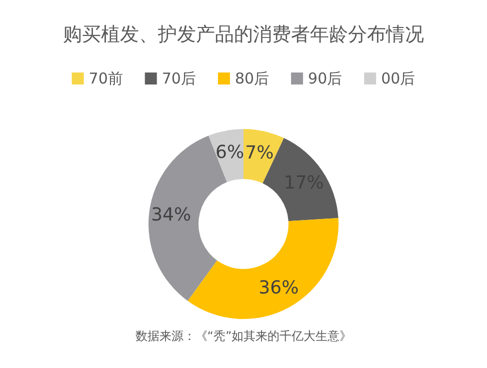 The width and height of the screenshot is (487, 368). What do you see at coordinates (243, 35) in the screenshot?
I see `chart-title: 购买植发、护发产品的消费者年龄分布情况` at bounding box center [243, 35].